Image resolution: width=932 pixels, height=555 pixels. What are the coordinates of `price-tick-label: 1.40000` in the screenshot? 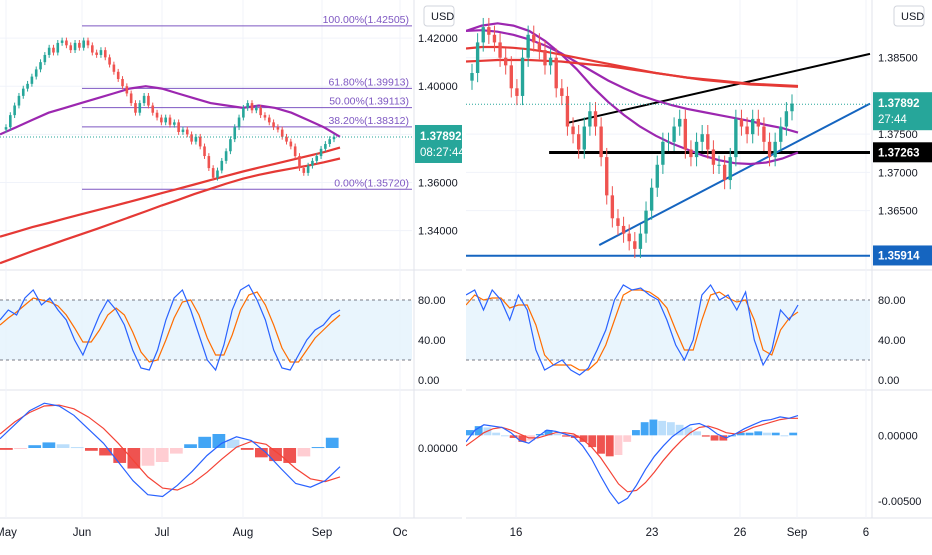 It's located at (438, 87).